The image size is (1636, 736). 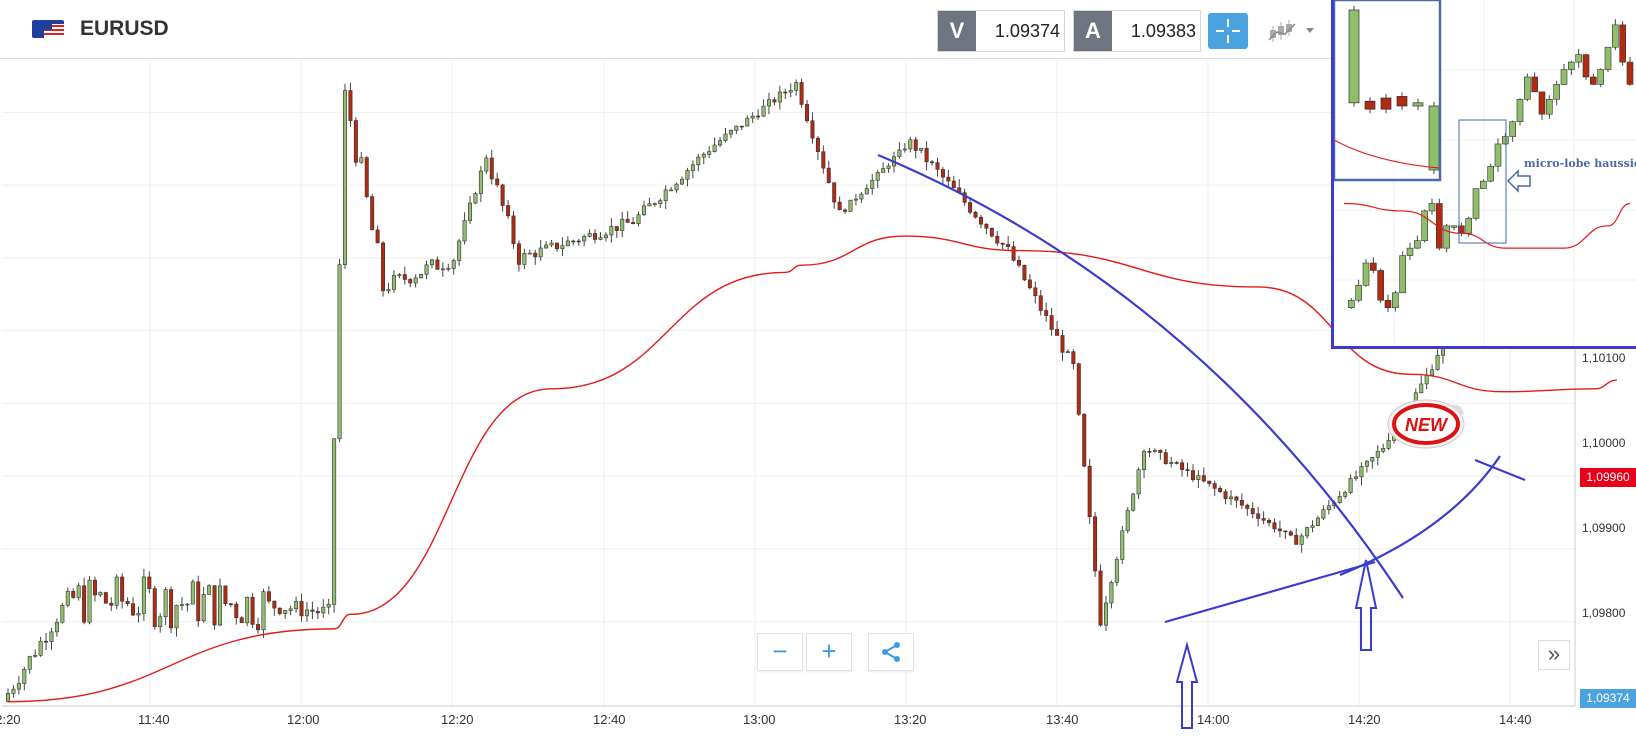 I want to click on support-line, so click(x=1270, y=592).